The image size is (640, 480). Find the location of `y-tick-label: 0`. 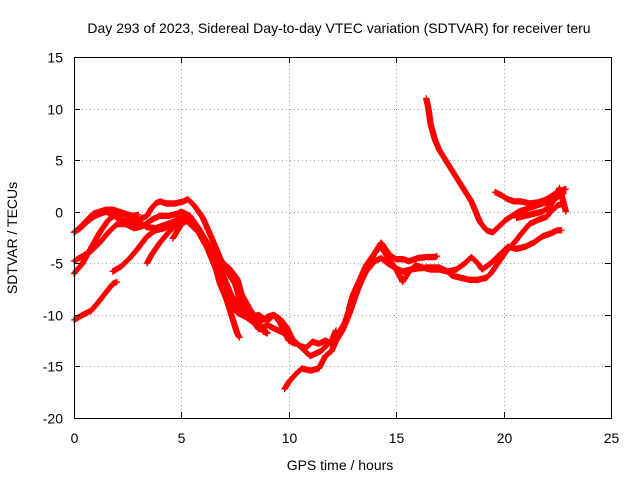

y-tick-label: 0 is located at coordinates (59, 213).